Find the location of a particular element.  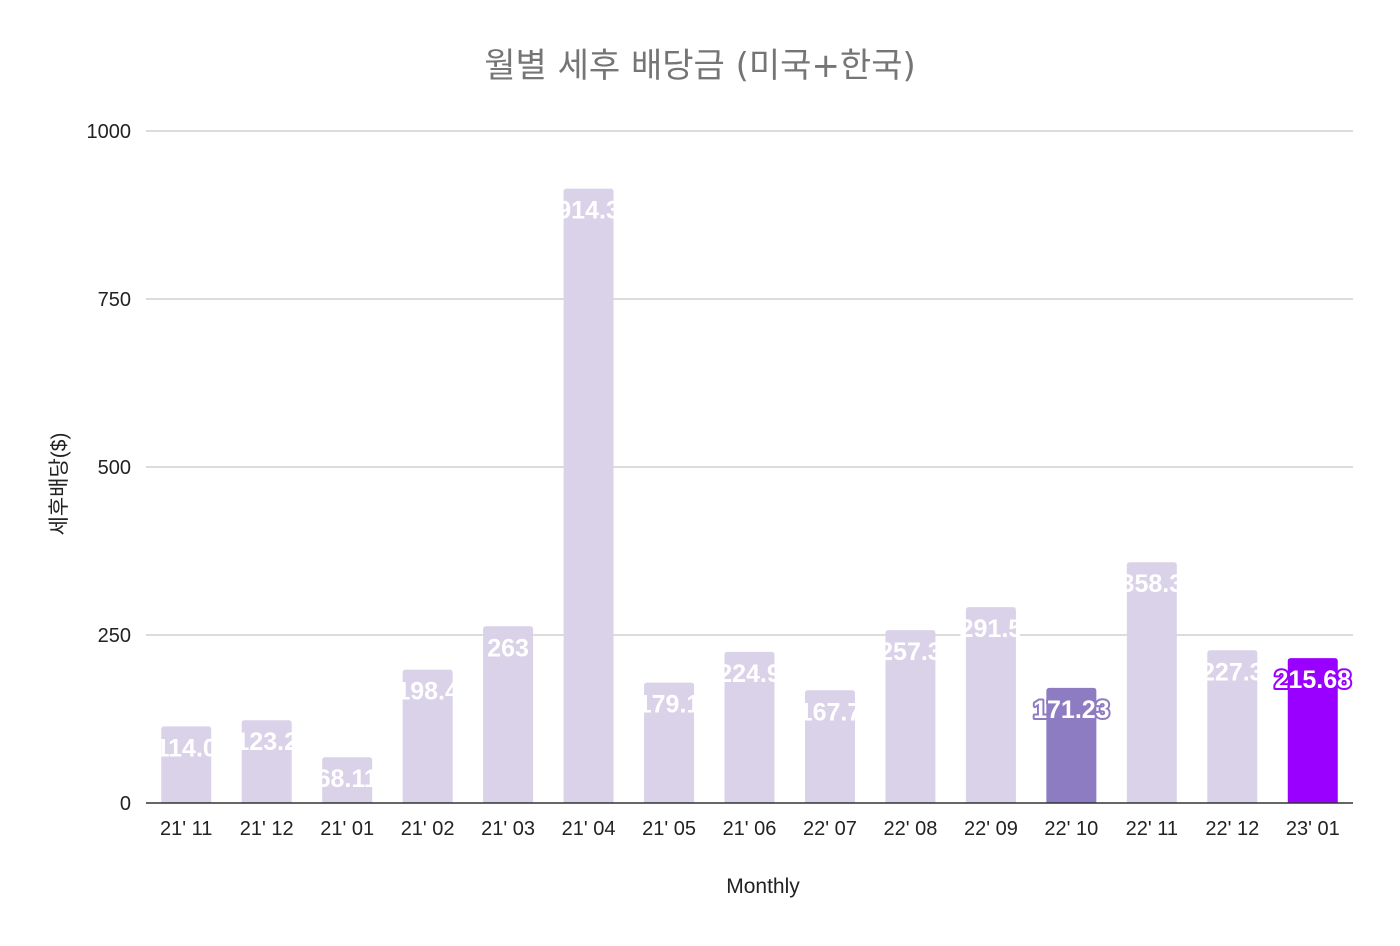

data-label: 68.11 is located at coordinates (347, 779).